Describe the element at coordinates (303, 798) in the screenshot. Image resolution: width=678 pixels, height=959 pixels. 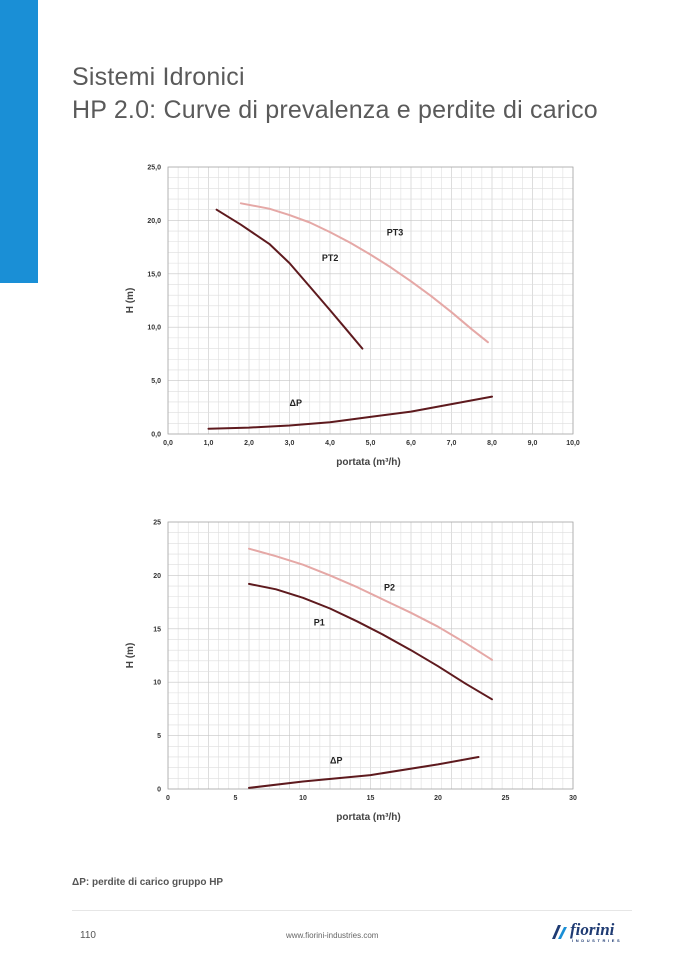
I see `chart2-x-tick-label: 10` at that location.